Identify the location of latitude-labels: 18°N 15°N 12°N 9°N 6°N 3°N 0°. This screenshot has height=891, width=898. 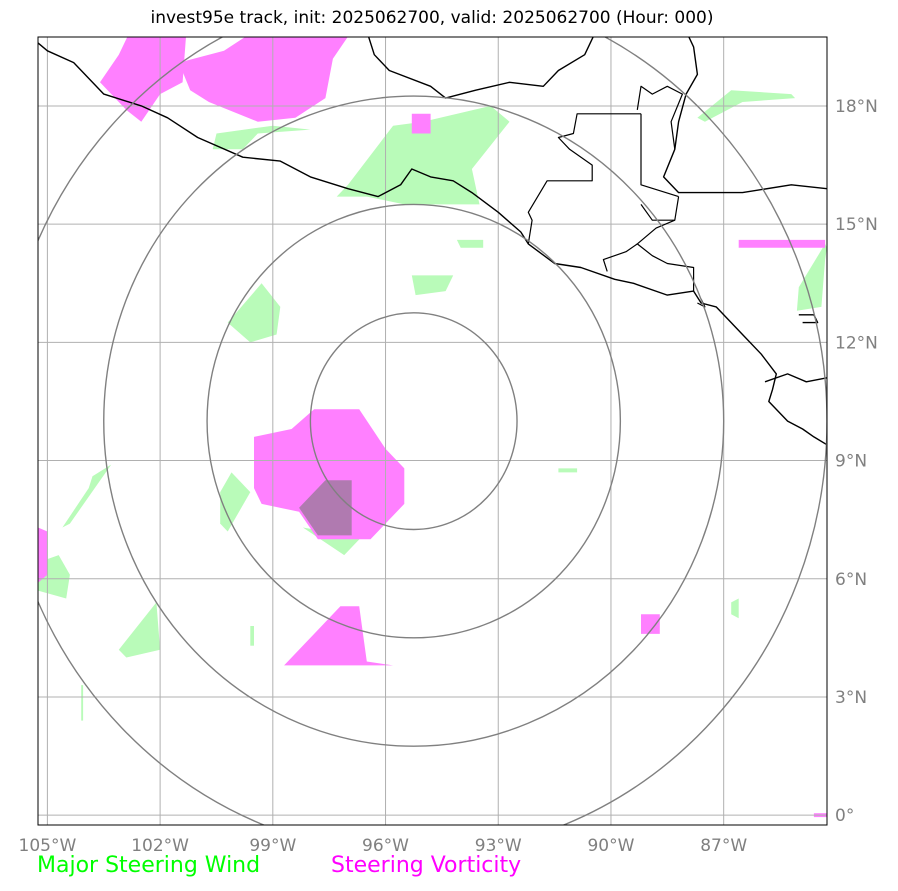
(856, 461).